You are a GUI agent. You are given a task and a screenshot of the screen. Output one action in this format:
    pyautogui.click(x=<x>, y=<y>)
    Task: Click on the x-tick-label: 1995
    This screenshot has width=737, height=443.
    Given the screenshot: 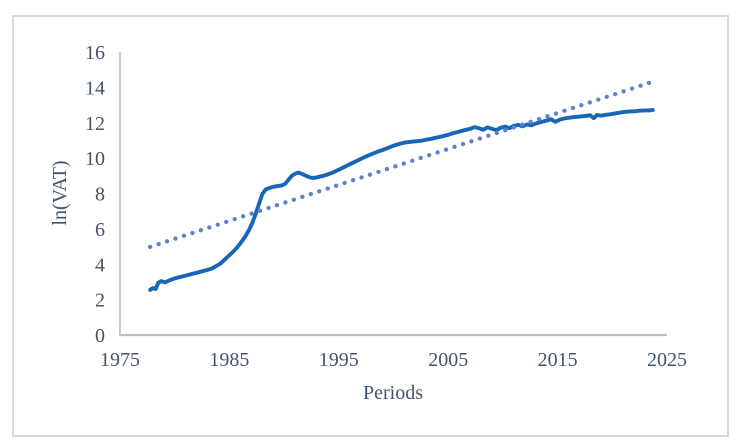 What is the action you would take?
    pyautogui.click(x=339, y=360)
    